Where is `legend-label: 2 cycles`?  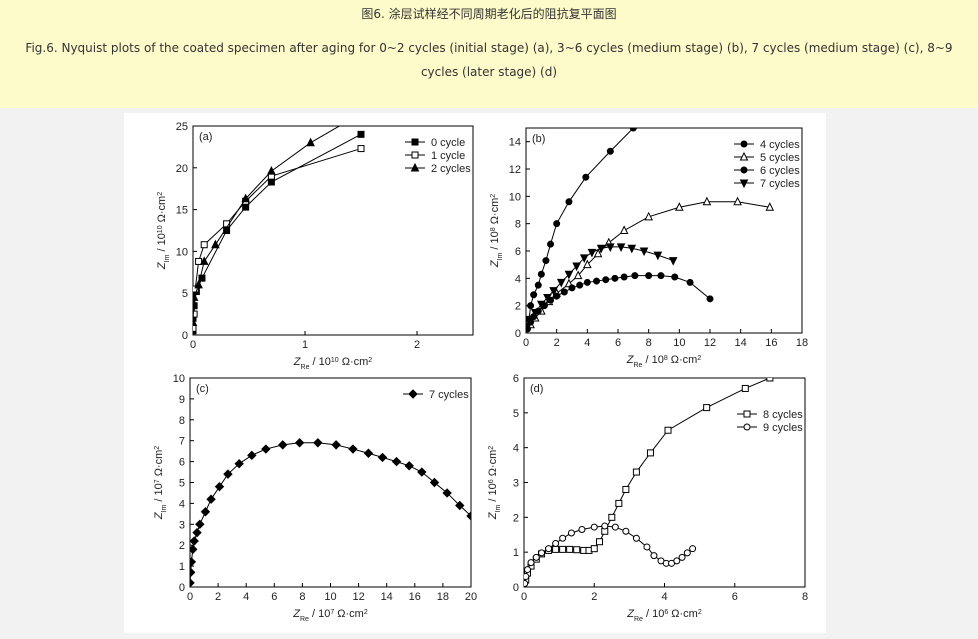
legend-label: 2 cycles is located at coordinates (451, 169).